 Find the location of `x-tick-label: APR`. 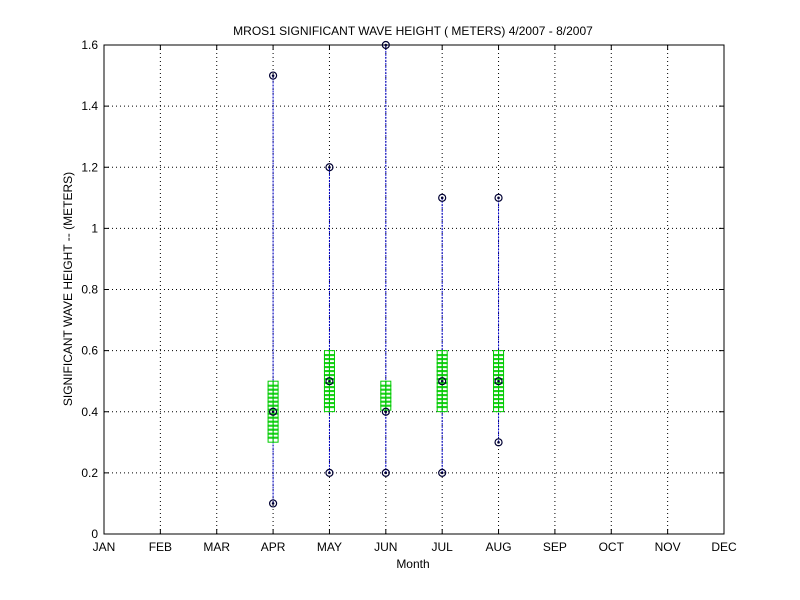

x-tick-label: APR is located at coordinates (273, 547).